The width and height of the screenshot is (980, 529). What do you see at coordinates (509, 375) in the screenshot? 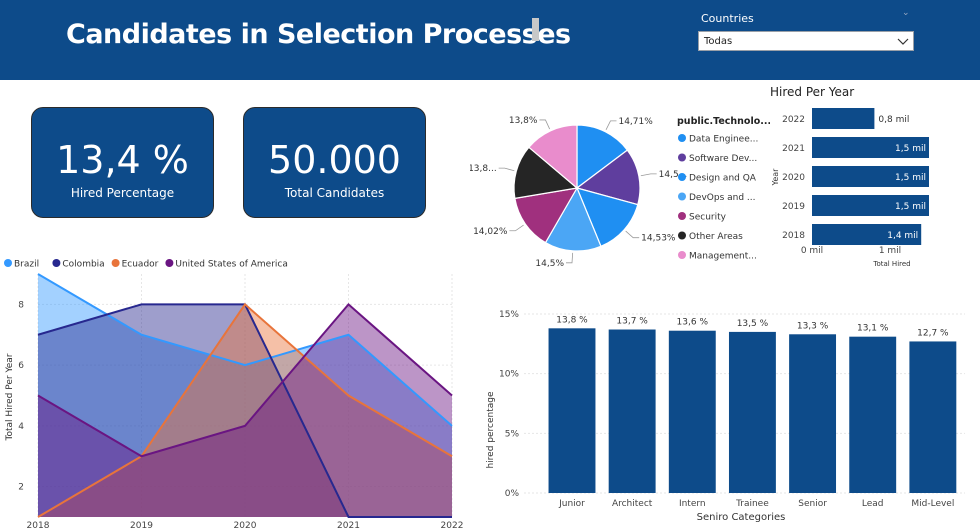
I see `y-tick-label: 10%` at bounding box center [509, 375].